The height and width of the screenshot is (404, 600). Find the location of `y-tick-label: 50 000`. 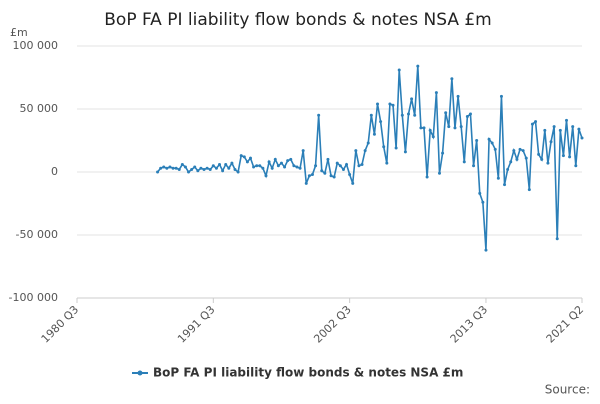

y-tick-label: 50 000 is located at coordinates (39, 108).